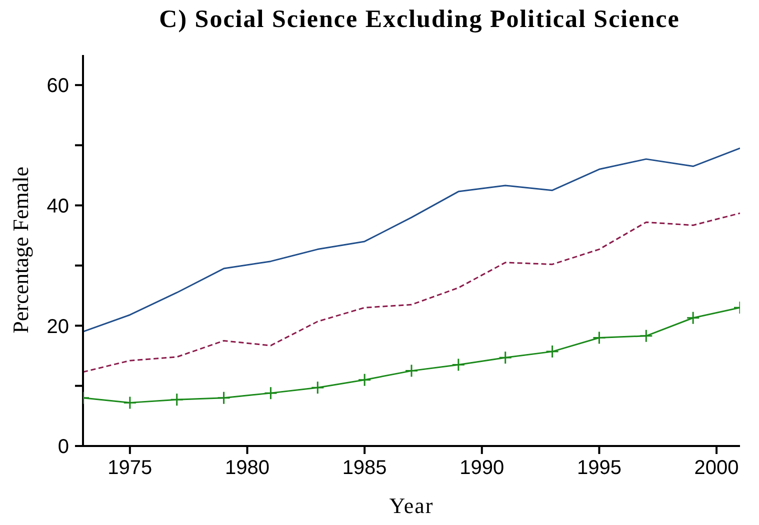 The image size is (759, 525). What do you see at coordinates (716, 468) in the screenshot?
I see `x-tick-label: 2000` at bounding box center [716, 468].